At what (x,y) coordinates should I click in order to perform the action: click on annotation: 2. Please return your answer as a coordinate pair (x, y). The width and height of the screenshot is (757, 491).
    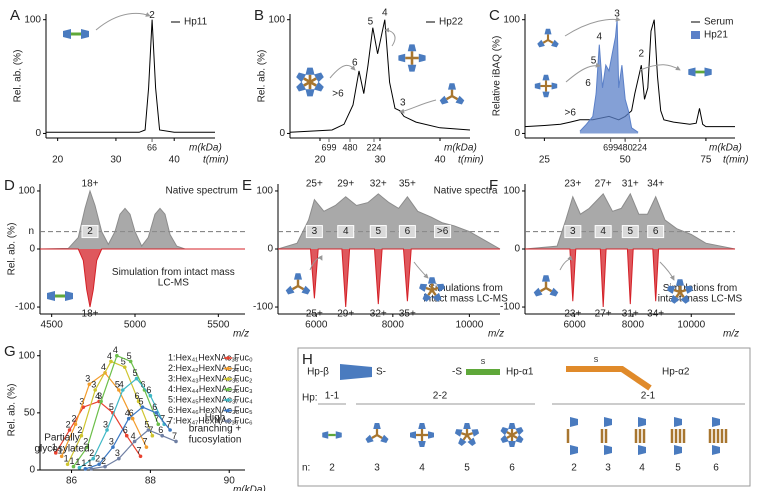
    Looking at the image, I should click on (152, 15).